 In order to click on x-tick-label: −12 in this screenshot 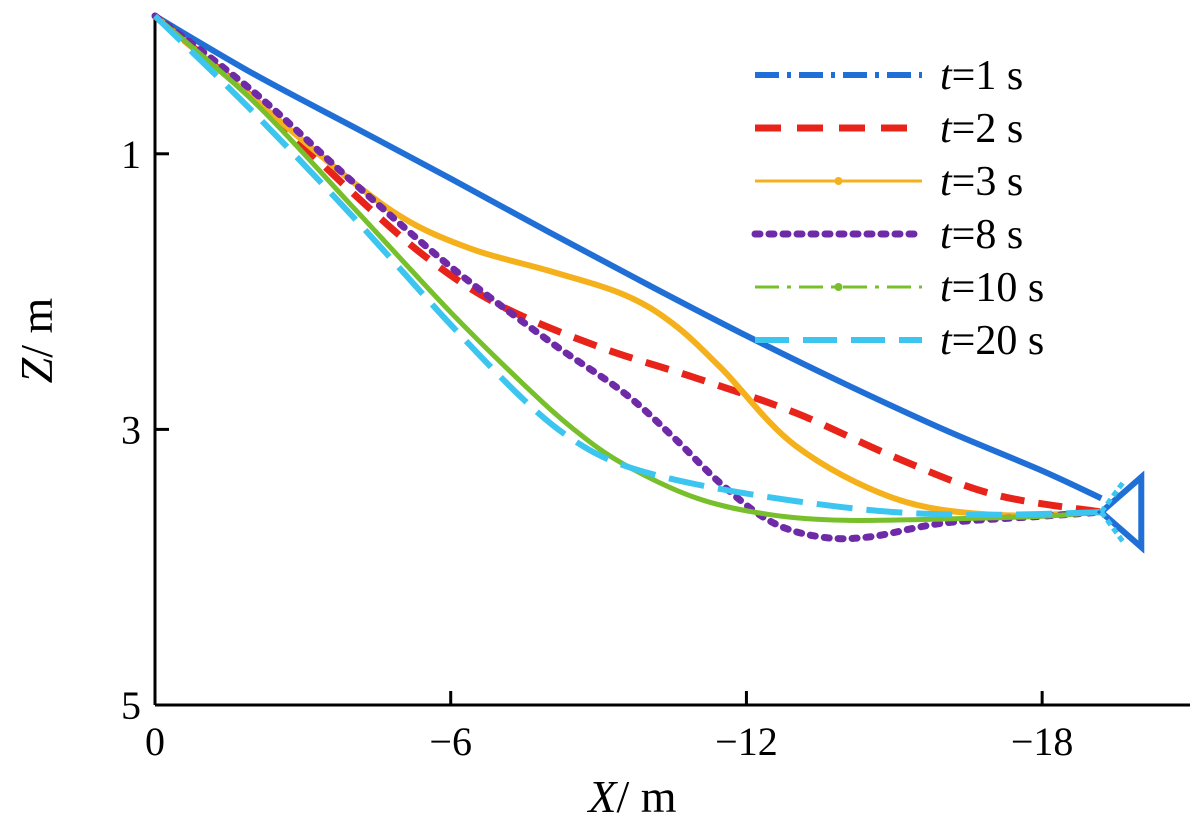, I will do `click(746, 741)`.